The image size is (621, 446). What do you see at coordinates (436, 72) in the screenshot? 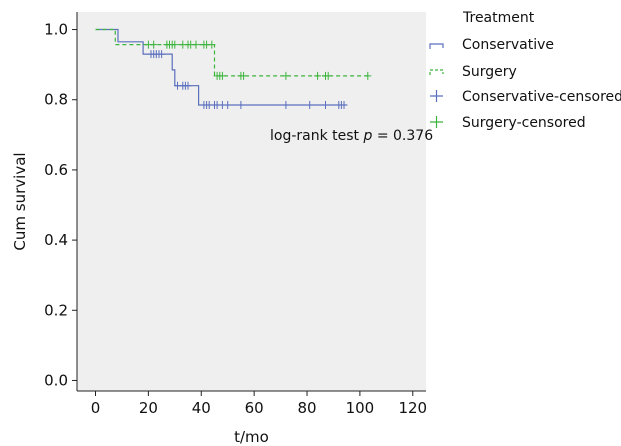
I see `legend-swatch-surgery` at bounding box center [436, 72].